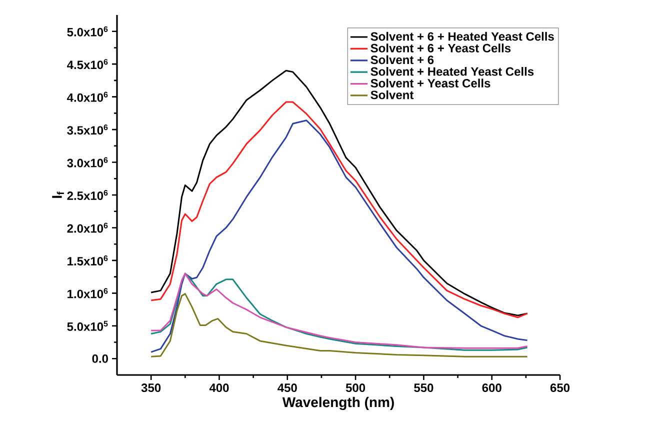 This screenshot has height=431, width=650. I want to click on x-tick-label: 350, so click(151, 388).